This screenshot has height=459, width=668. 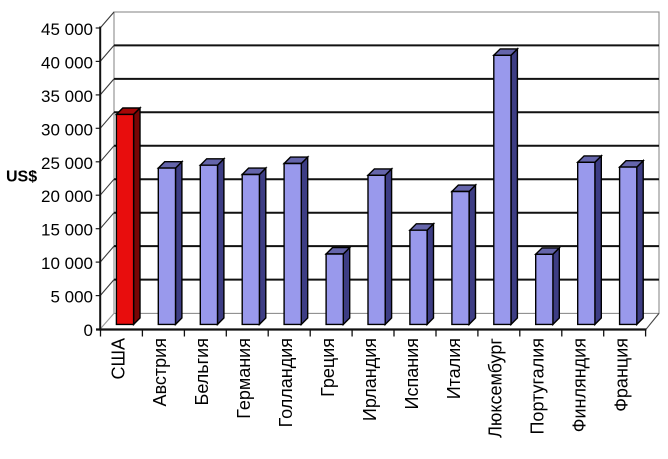 I want to click on svg-text: 15 000, so click(x=67, y=230).